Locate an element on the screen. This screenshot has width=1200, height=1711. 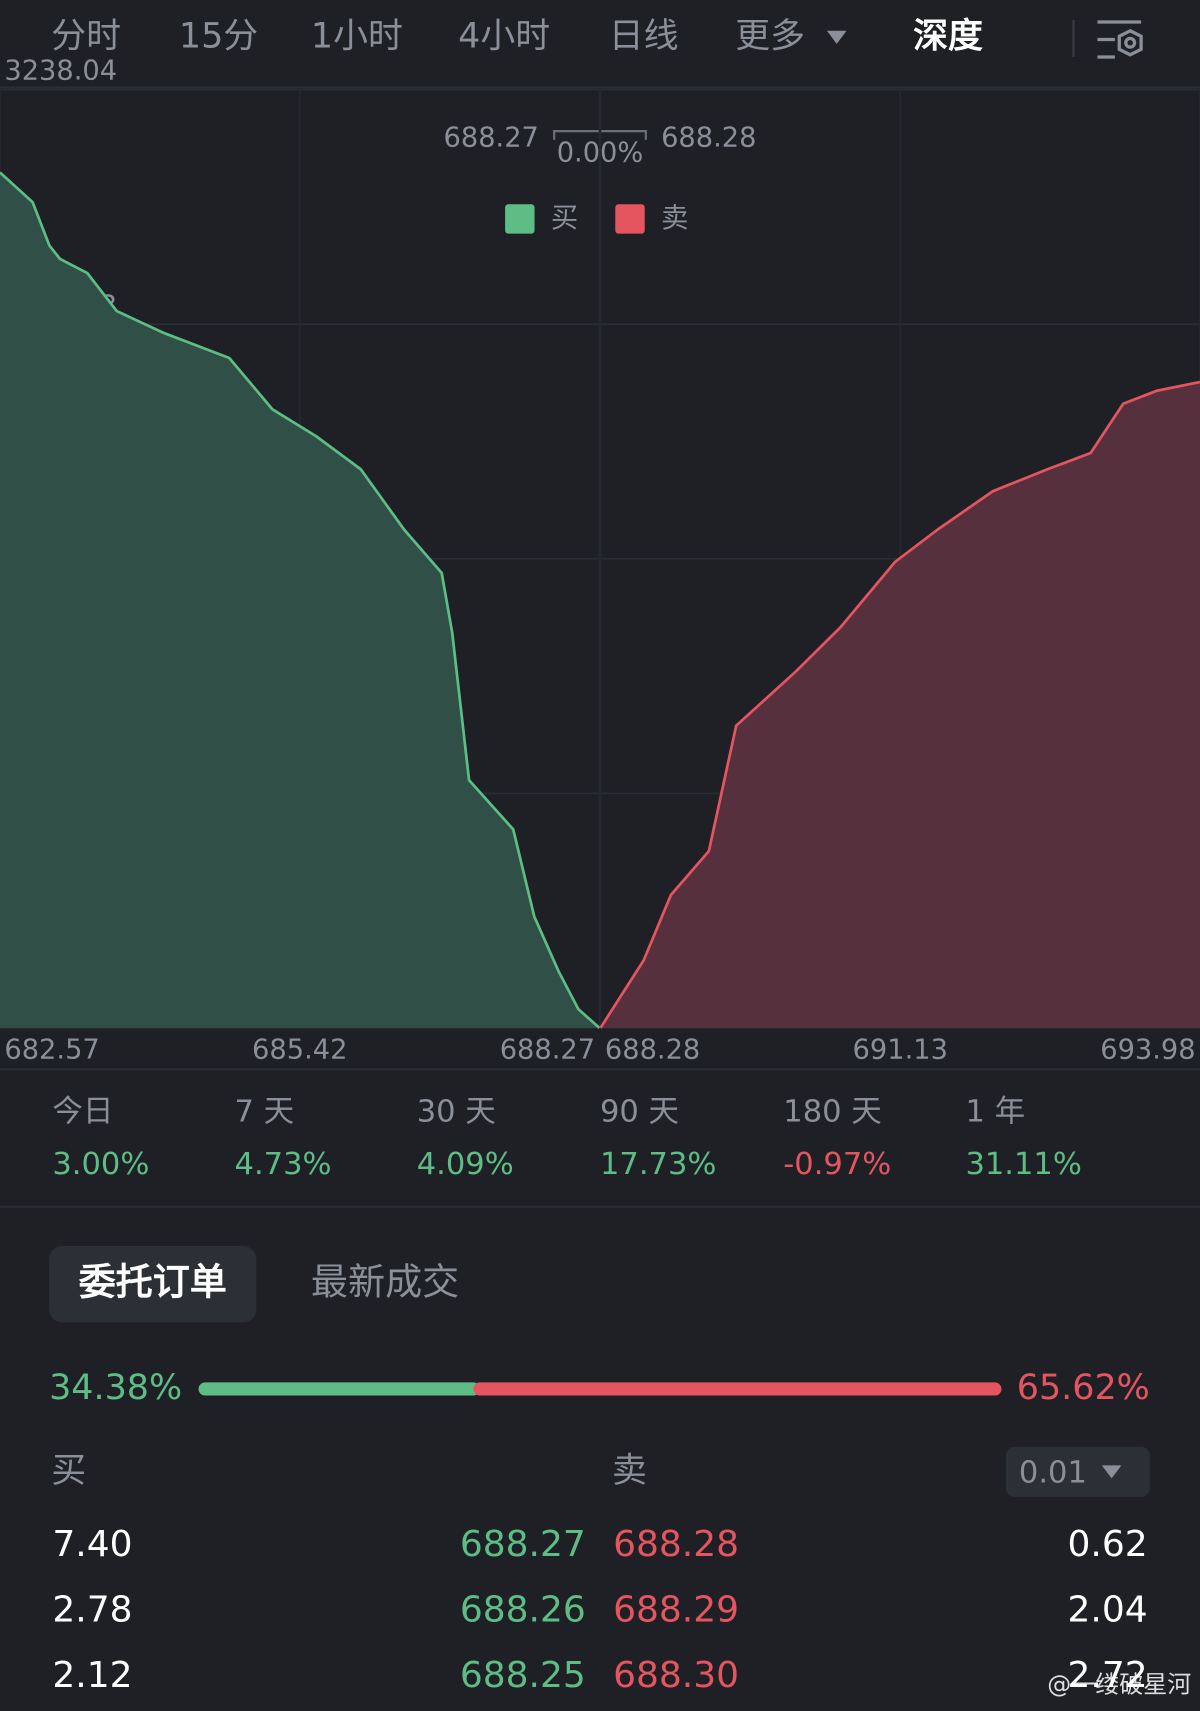
watermark: @一缕破星河 is located at coordinates (1119, 1685).